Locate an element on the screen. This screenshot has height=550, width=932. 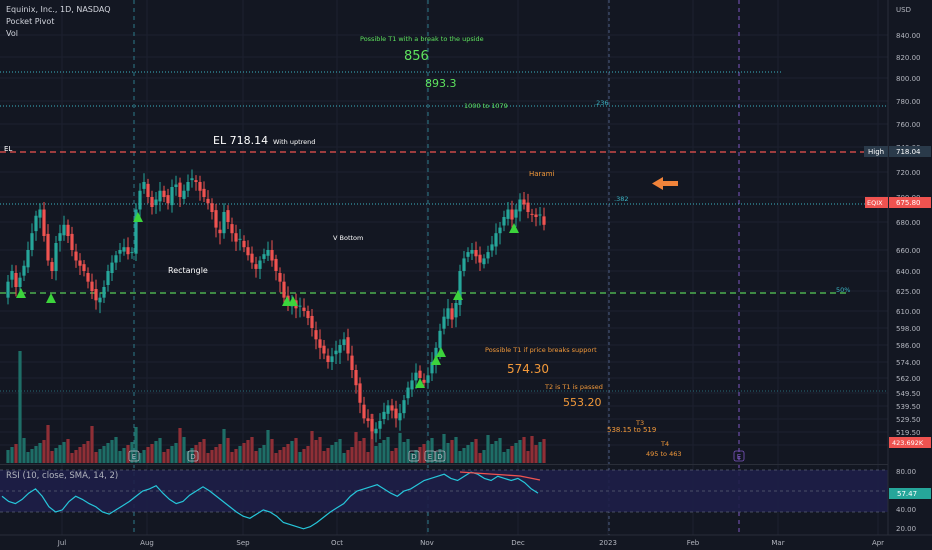
price-tick-label: 539.50 is located at coordinates (908, 407).